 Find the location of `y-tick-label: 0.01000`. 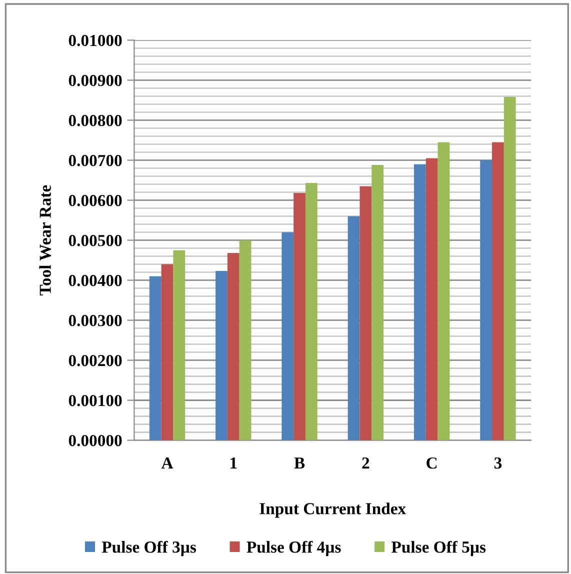

y-tick-label: 0.01000 is located at coordinates (95, 40).